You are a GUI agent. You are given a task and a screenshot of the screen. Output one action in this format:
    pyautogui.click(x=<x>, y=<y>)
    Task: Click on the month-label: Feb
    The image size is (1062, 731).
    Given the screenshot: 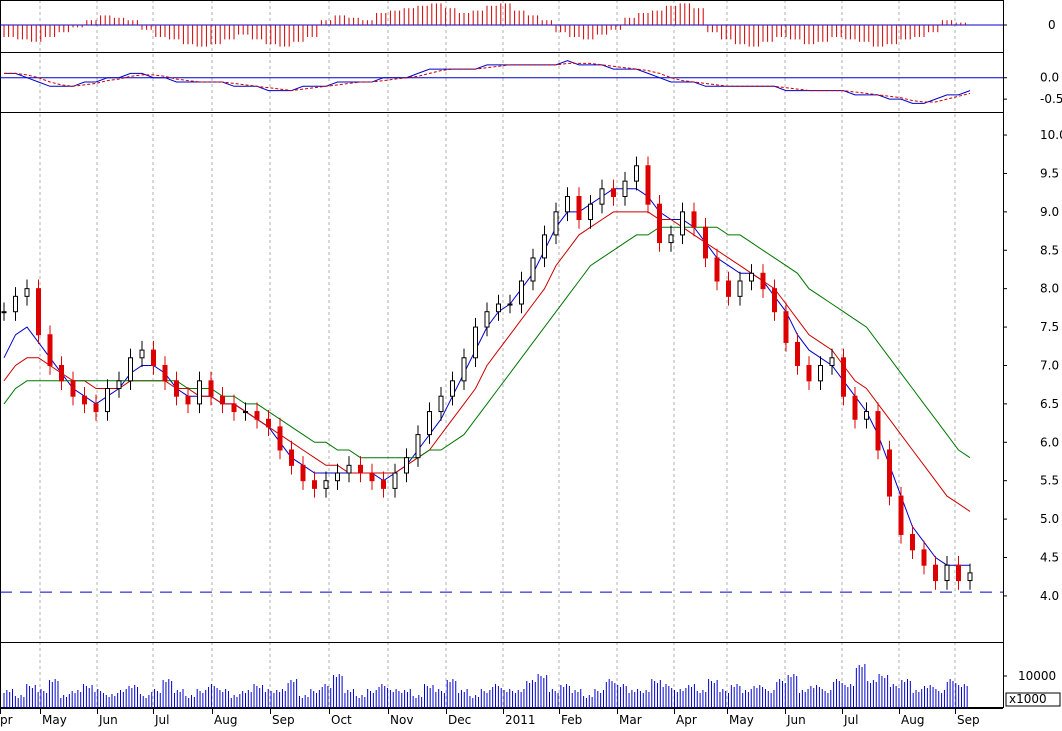 What is the action you would take?
    pyautogui.click(x=571, y=720)
    